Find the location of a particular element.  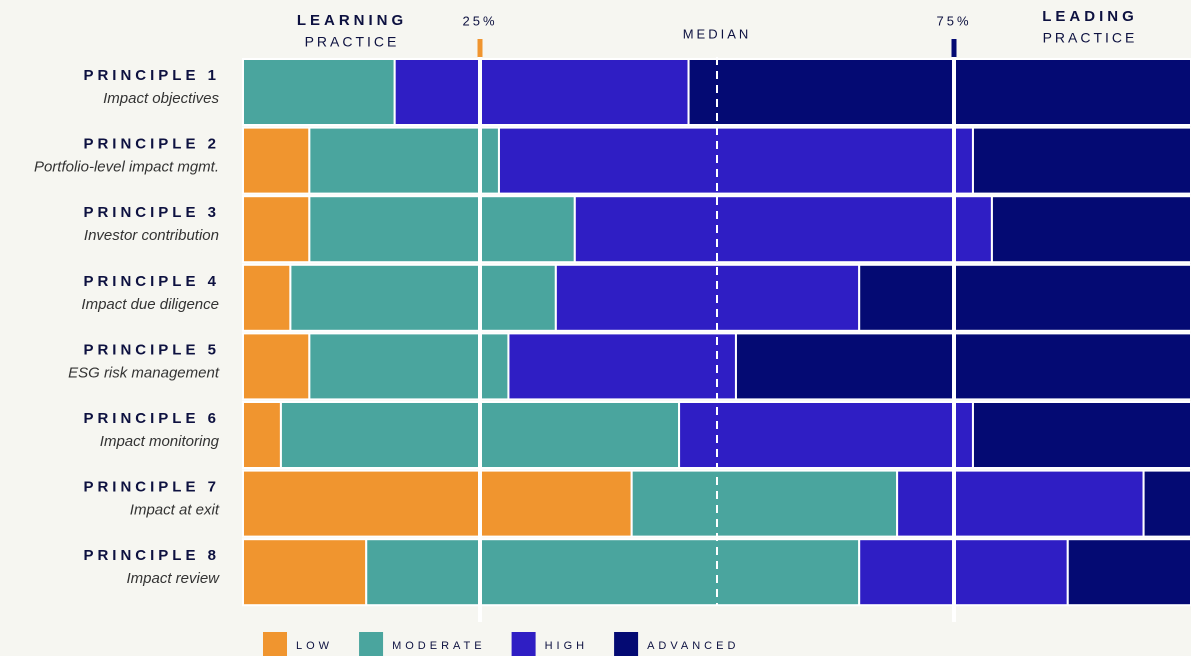

category-label: PRINCIPLE 4 is located at coordinates (151, 281).